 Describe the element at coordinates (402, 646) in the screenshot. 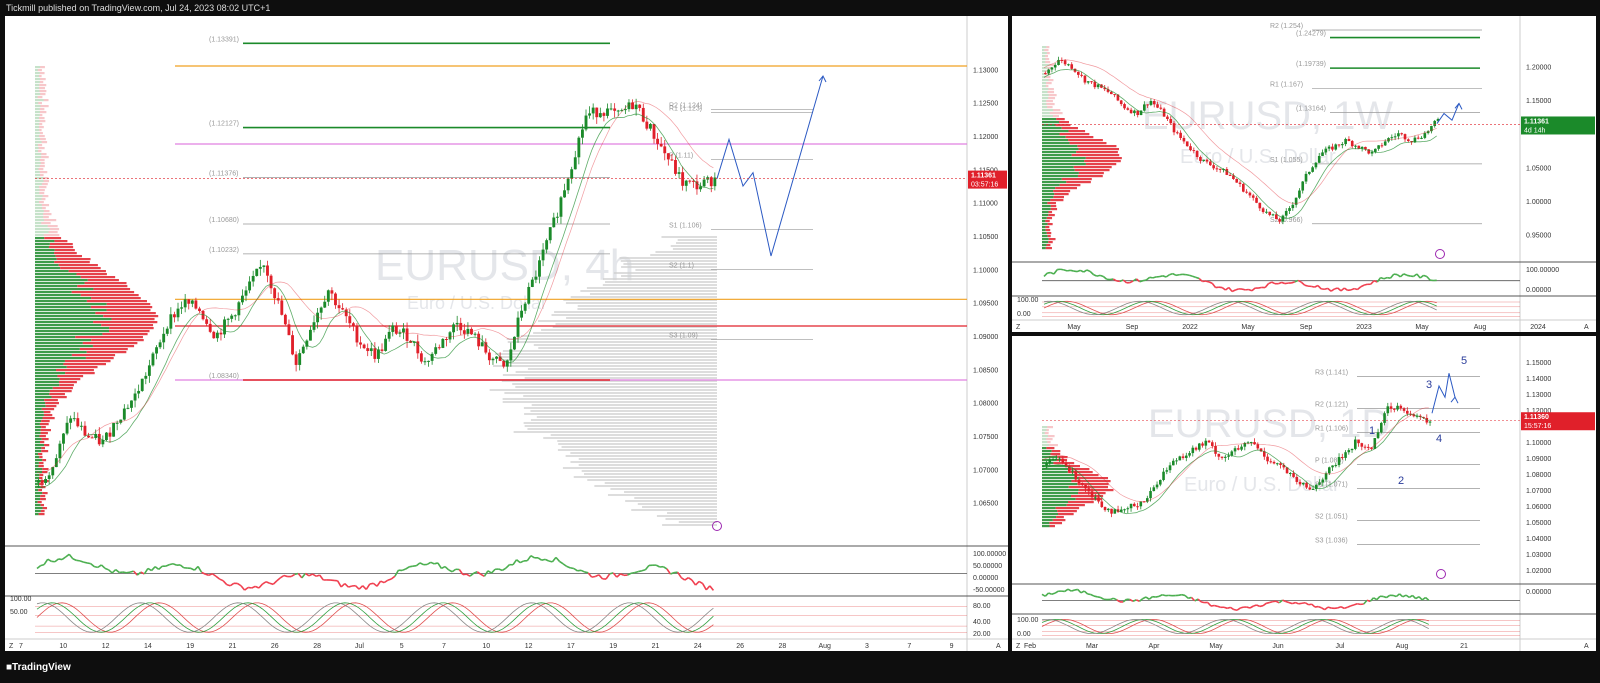

I see `time-tick: 5` at that location.